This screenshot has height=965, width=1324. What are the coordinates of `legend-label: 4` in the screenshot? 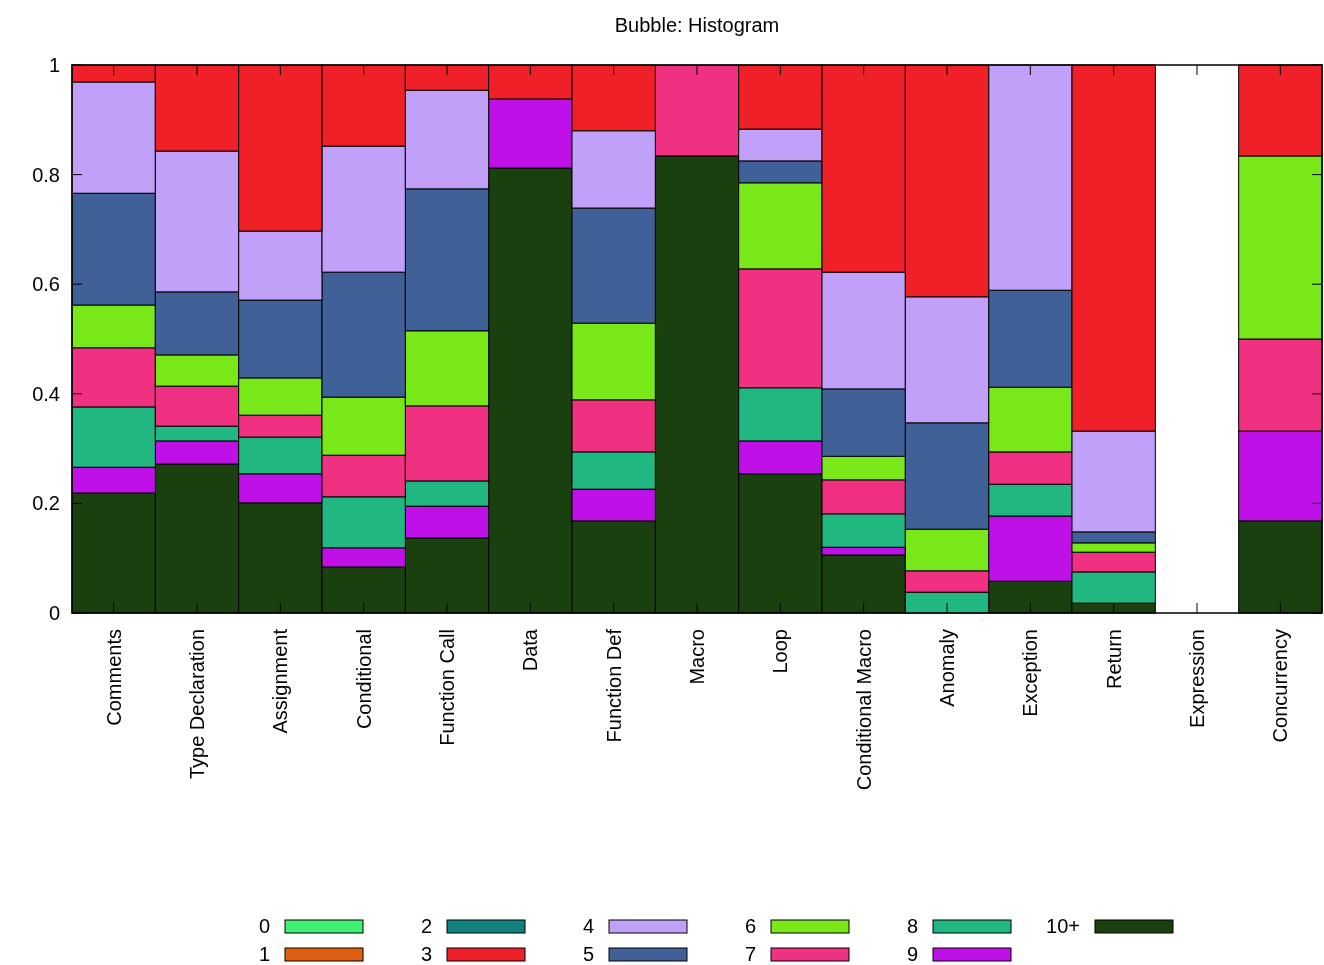 It's located at (588, 926).